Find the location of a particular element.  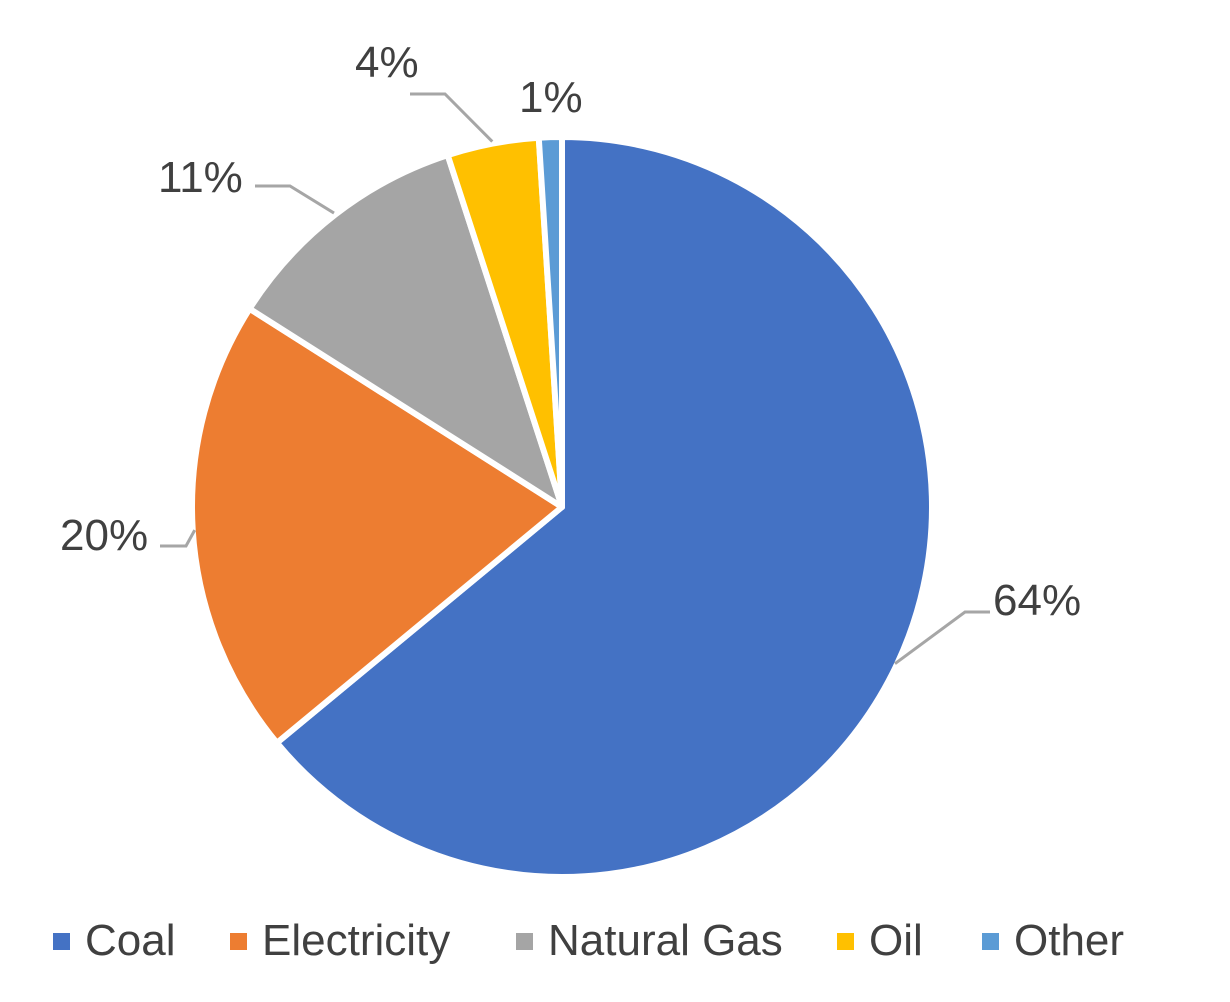

leader-line-electricity is located at coordinates (178, 538).